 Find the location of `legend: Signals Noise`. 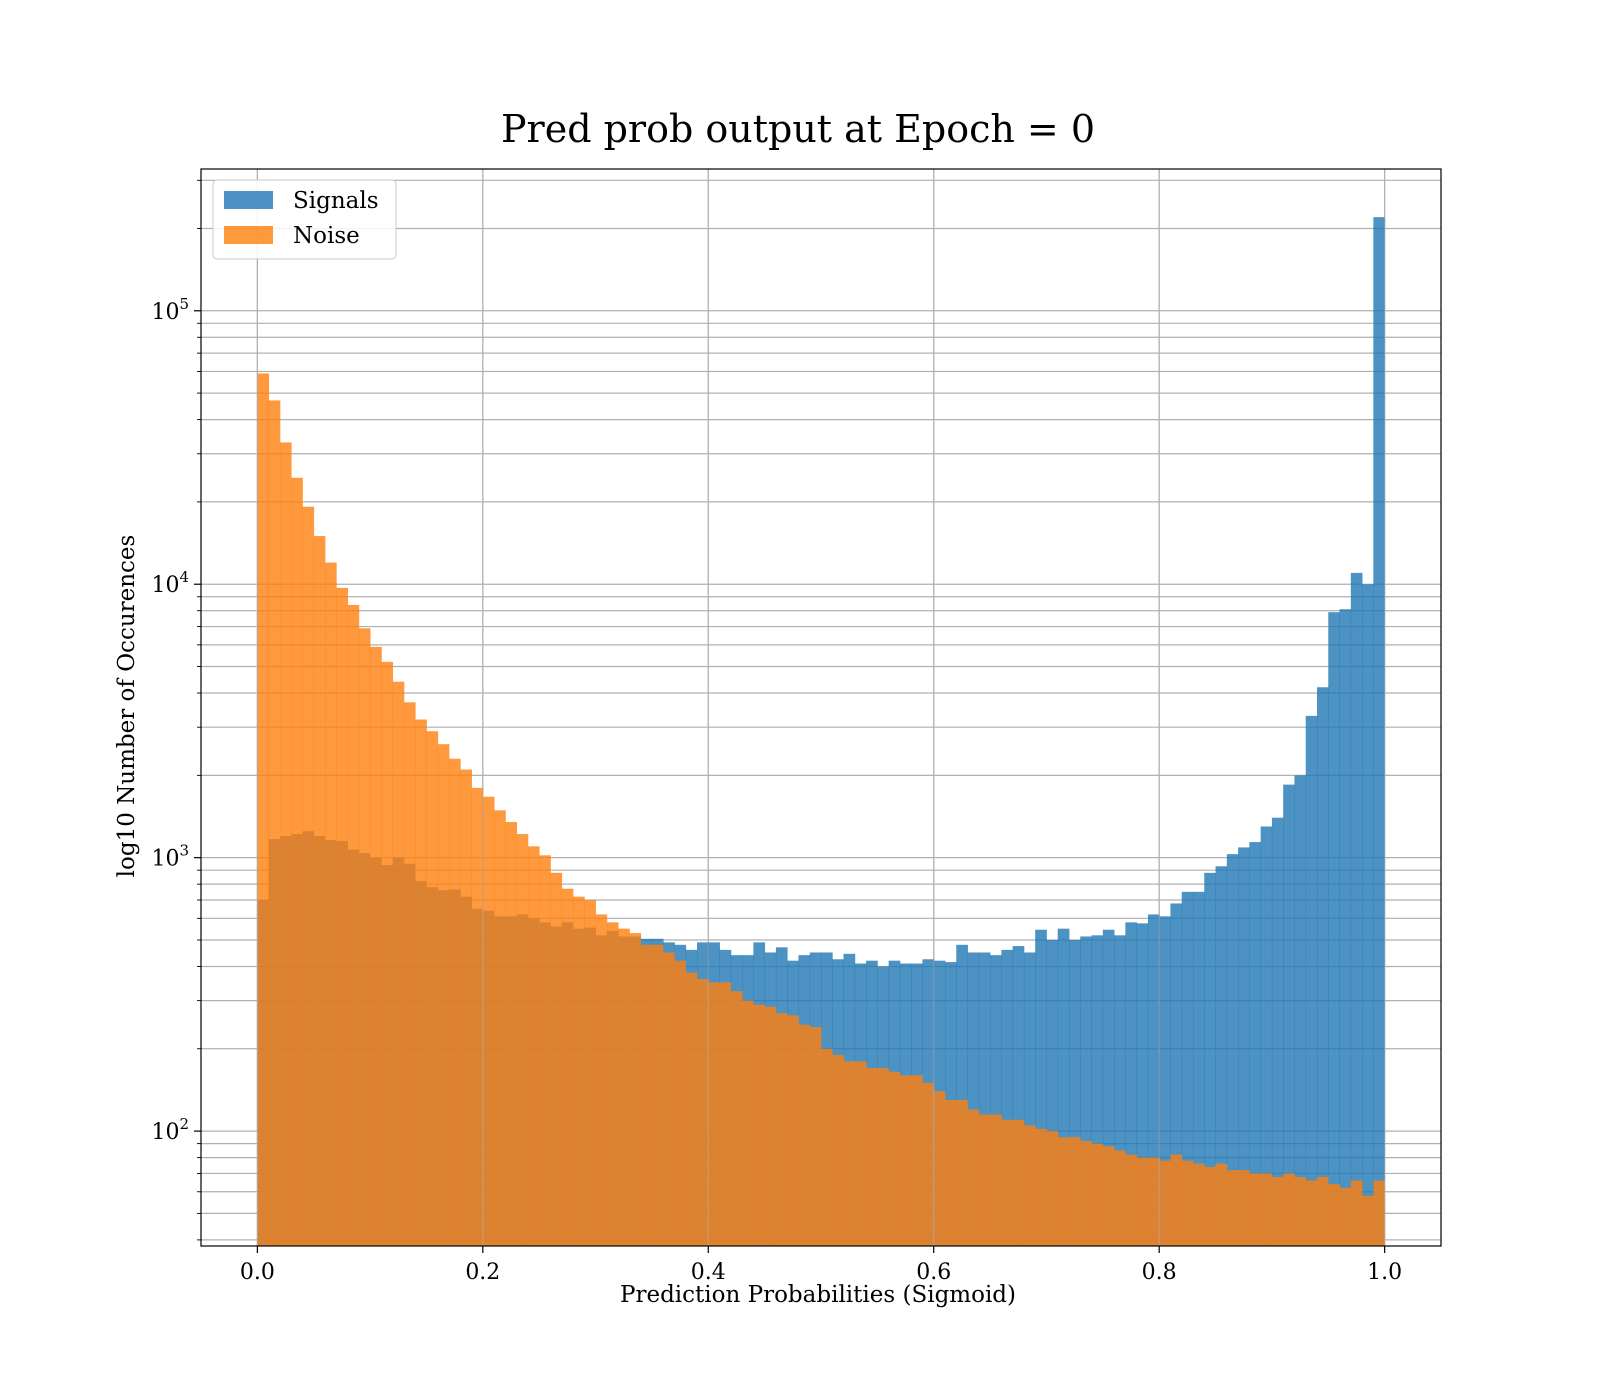

legend: Signals Noise is located at coordinates (304, 219).